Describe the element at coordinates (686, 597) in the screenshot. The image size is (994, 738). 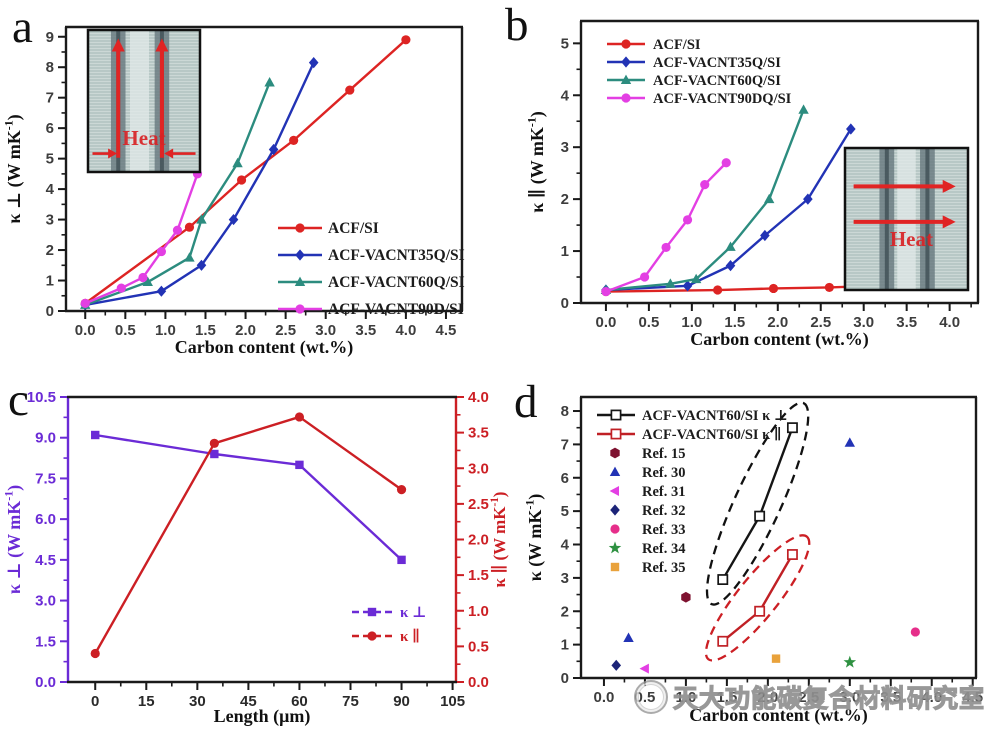
I see `marker-hexagon` at that location.